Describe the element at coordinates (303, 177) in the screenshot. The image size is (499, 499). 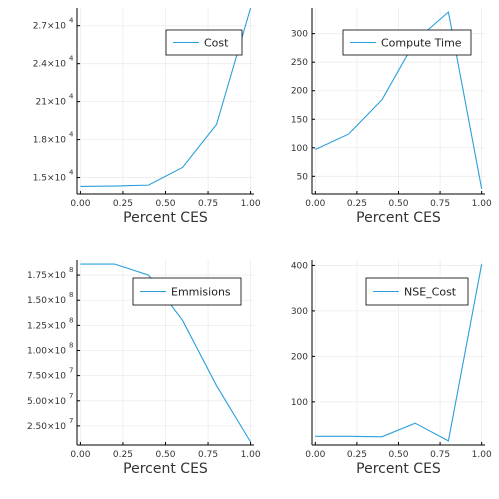
I see `y-tick-label: 50` at that location.